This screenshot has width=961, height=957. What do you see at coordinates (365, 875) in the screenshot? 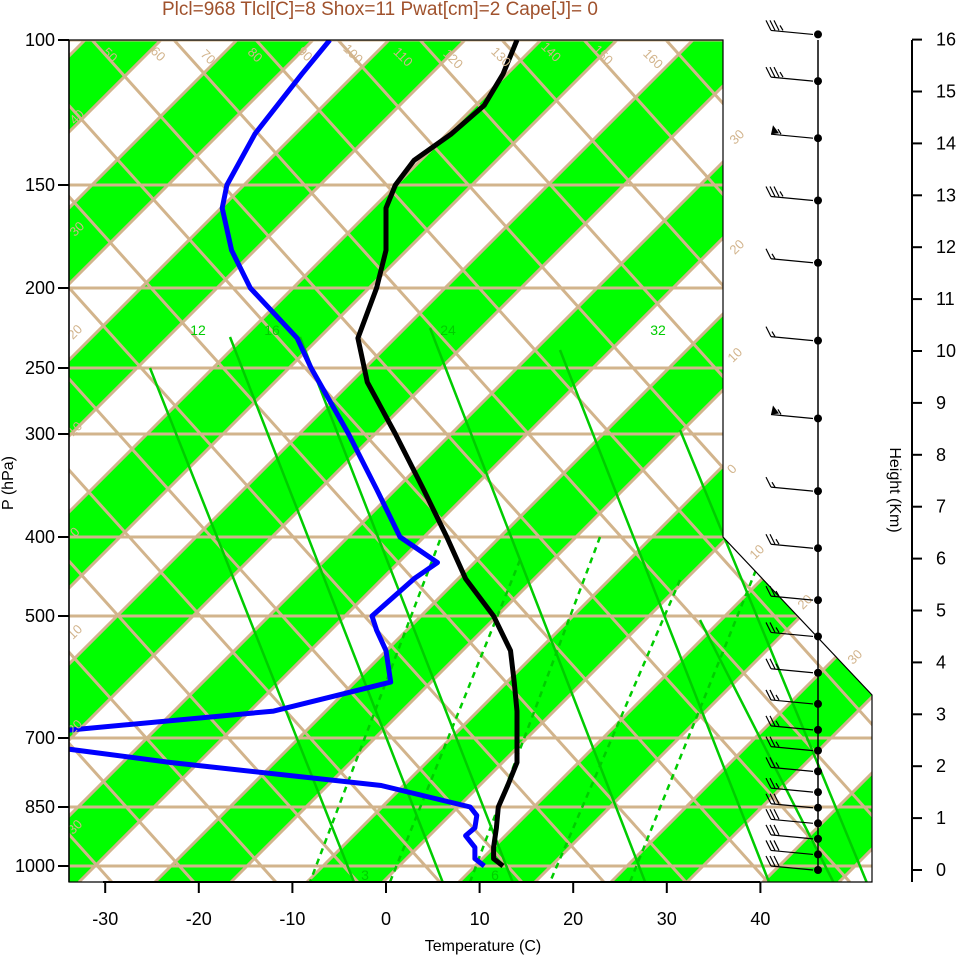
I see `mixing-ratio-label: 3` at bounding box center [365, 875].